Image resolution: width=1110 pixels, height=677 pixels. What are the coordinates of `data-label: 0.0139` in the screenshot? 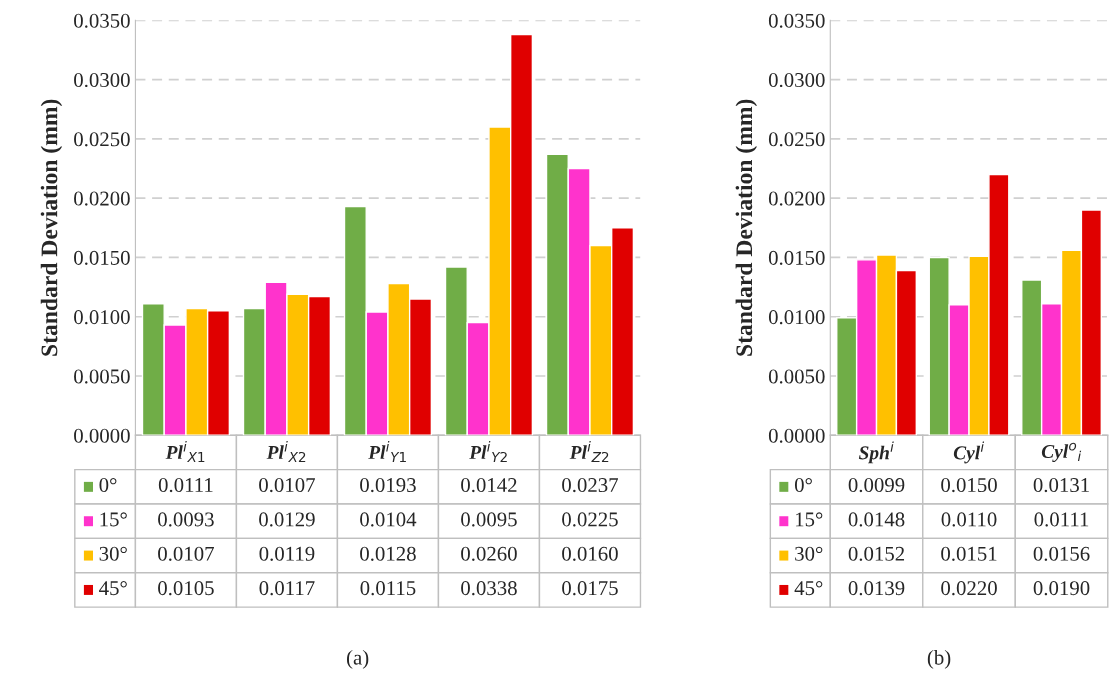 It's located at (876, 588).